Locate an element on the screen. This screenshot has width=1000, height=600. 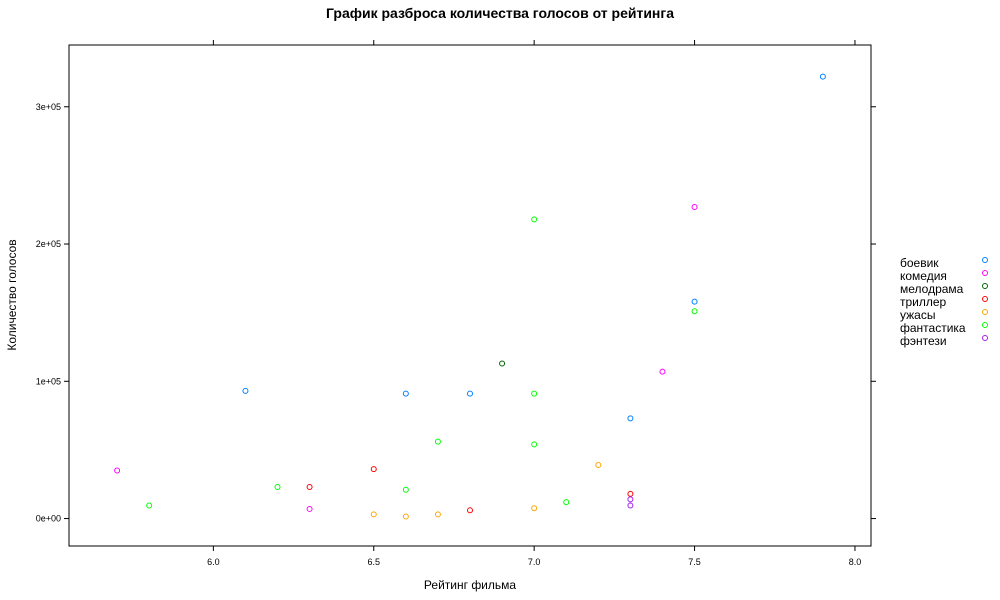
y-axis-title: Количество голосов is located at coordinates (12, 294).